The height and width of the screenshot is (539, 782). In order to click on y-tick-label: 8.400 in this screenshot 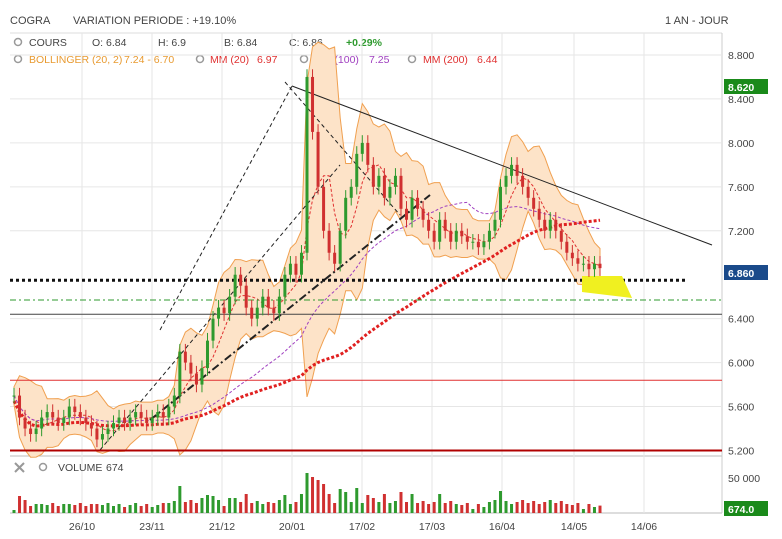, I will do `click(741, 100)`.